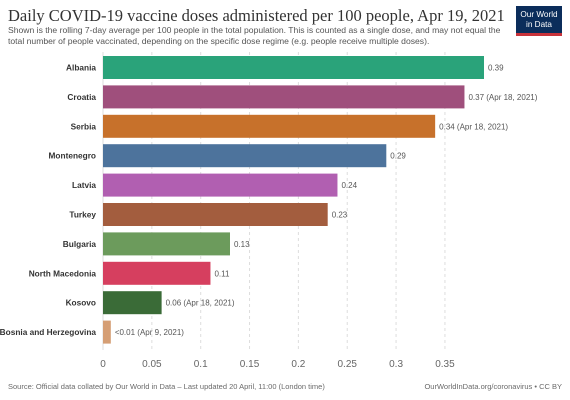  Describe the element at coordinates (349, 185) in the screenshot. I see `value-label: 0.24` at that location.